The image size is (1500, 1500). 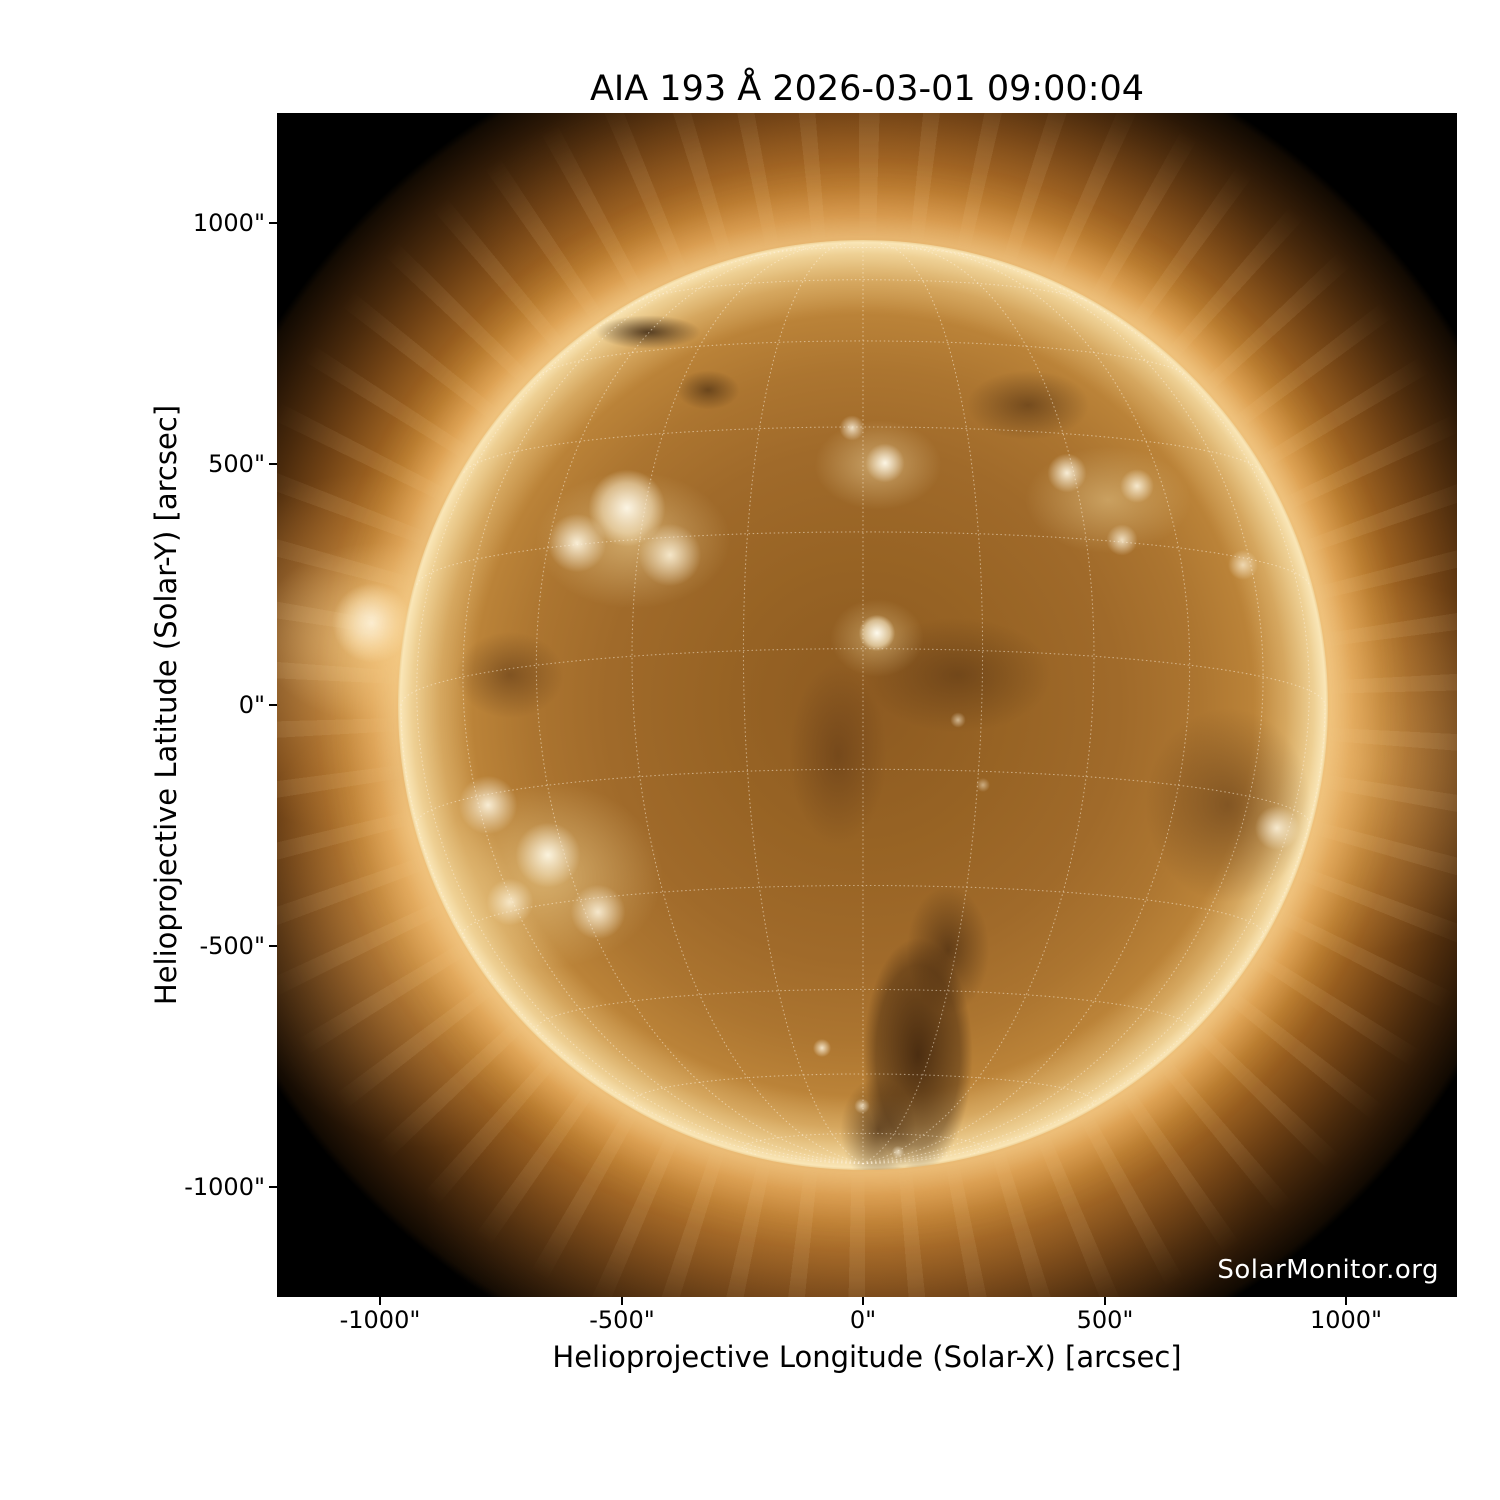 I want to click on y-tick-label: 1000", so click(x=228, y=223).